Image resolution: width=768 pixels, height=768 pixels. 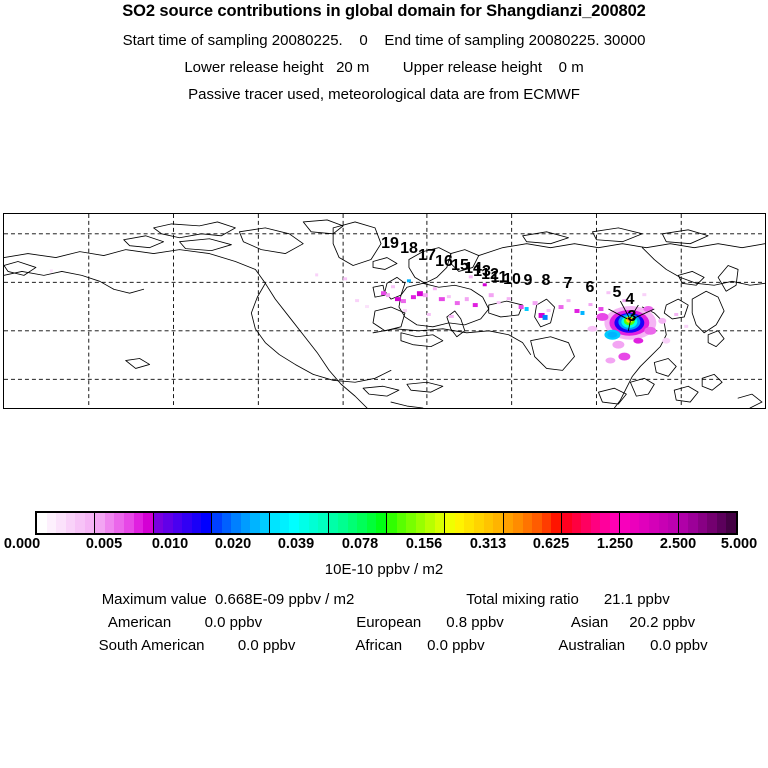 What do you see at coordinates (638, 335) in the screenshot?
I see `plume-hotspot` at bounding box center [638, 335].